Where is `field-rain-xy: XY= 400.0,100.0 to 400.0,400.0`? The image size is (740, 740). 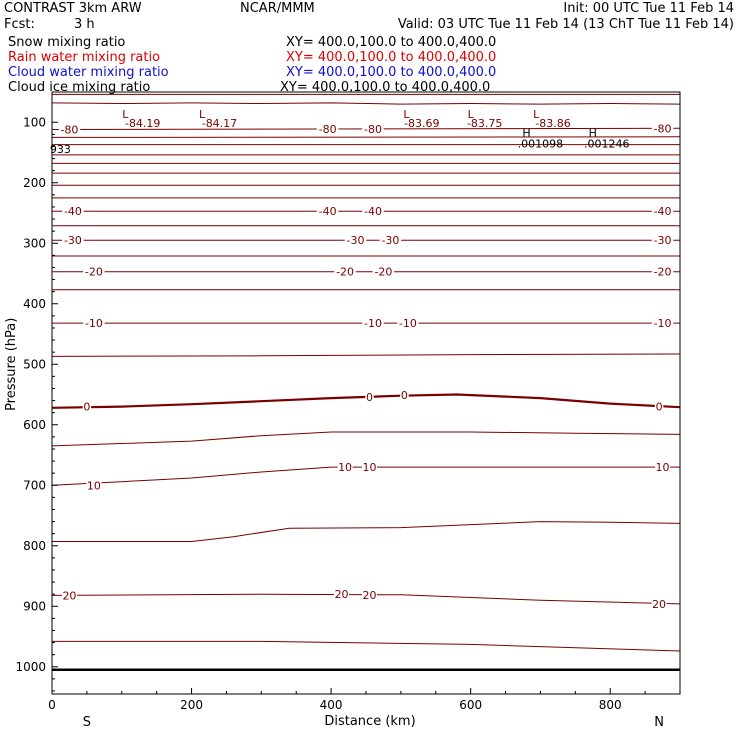 field-rain-xy: XY= 400.0,100.0 to 400.0,400.0 is located at coordinates (391, 57).